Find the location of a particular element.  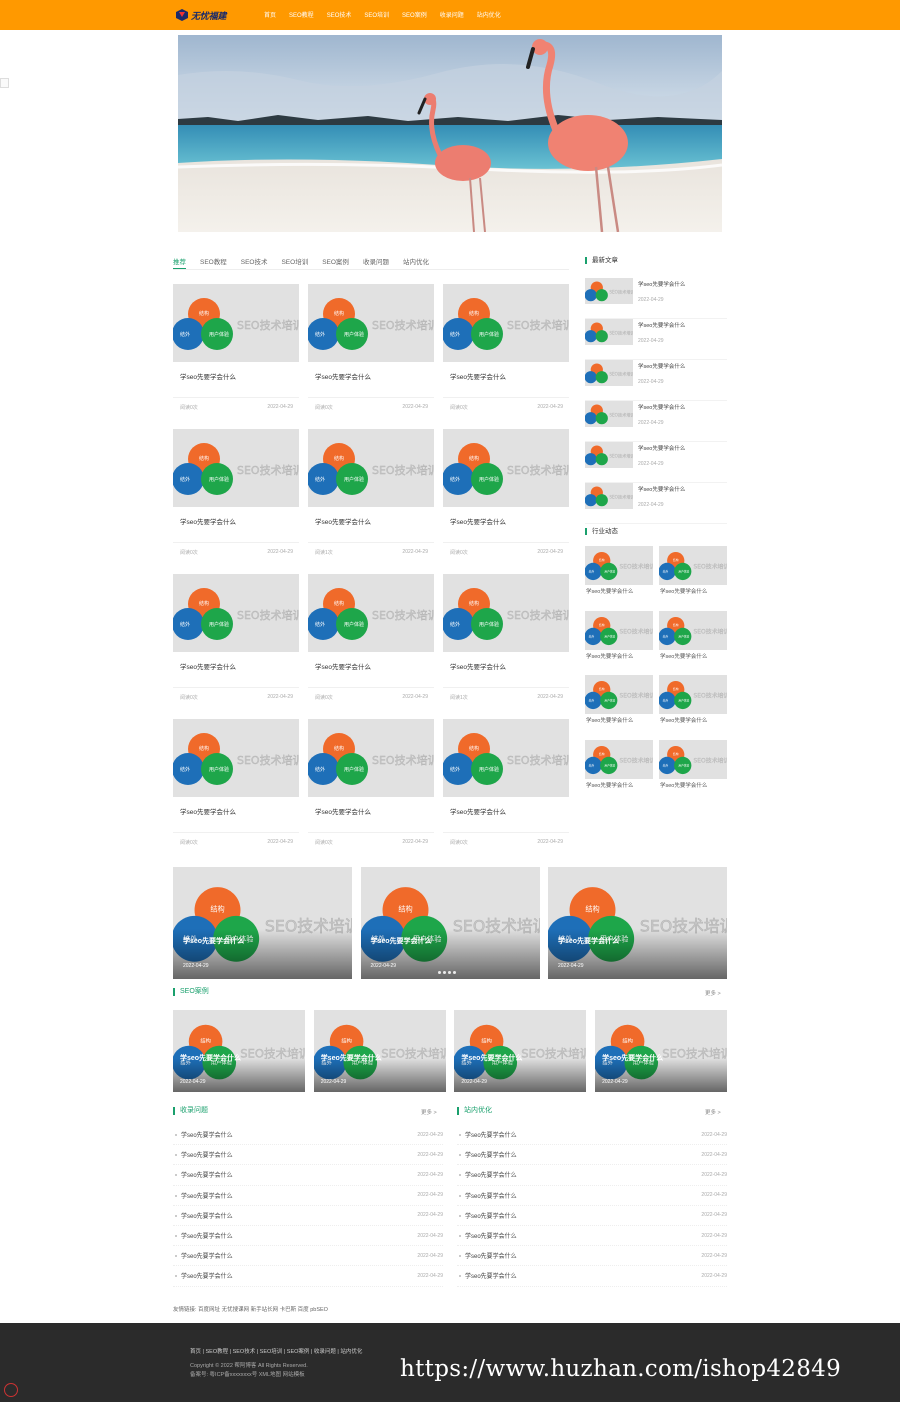

tab-item: SEO教程 is located at coordinates (213, 262).